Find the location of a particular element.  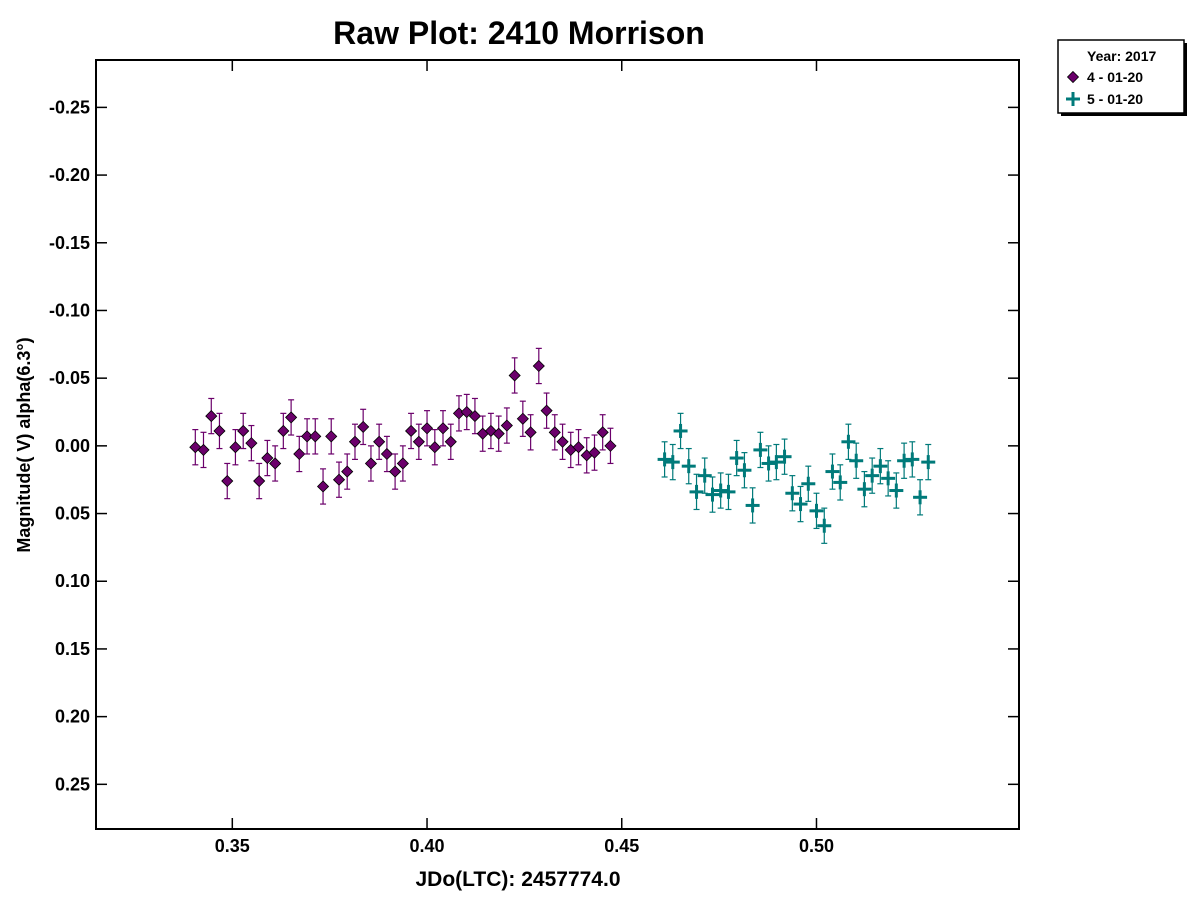

legend-plus-icon is located at coordinates (1073, 99).